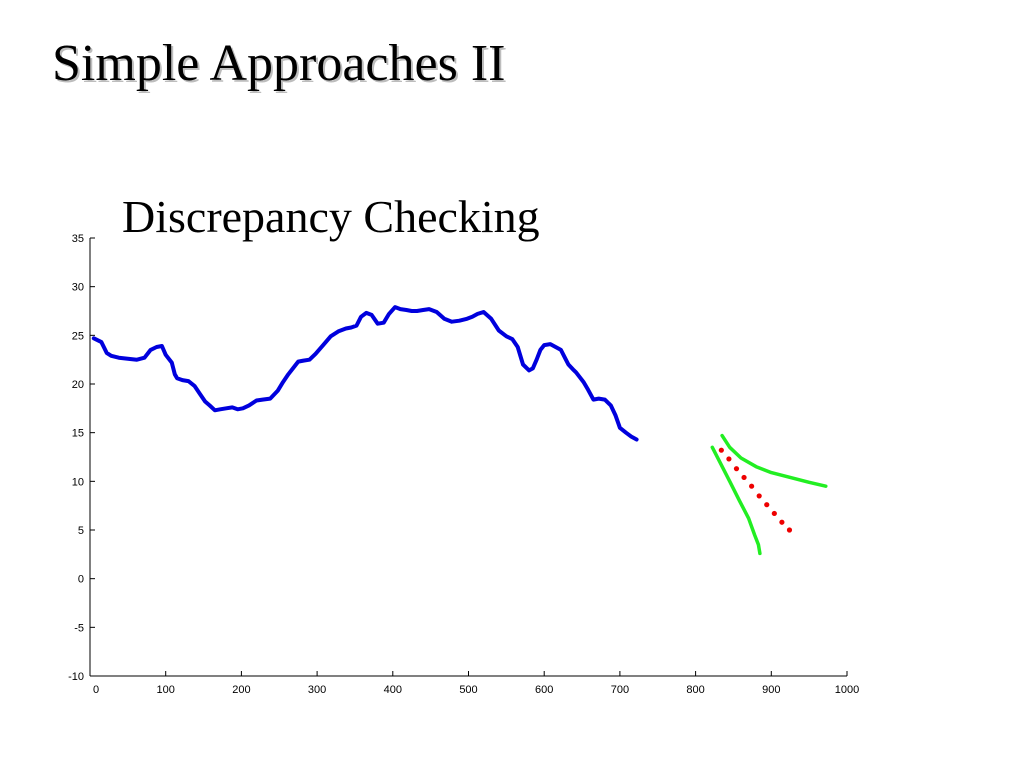  Describe the element at coordinates (81, 580) in the screenshot. I see `y-tick-label: 0` at that location.